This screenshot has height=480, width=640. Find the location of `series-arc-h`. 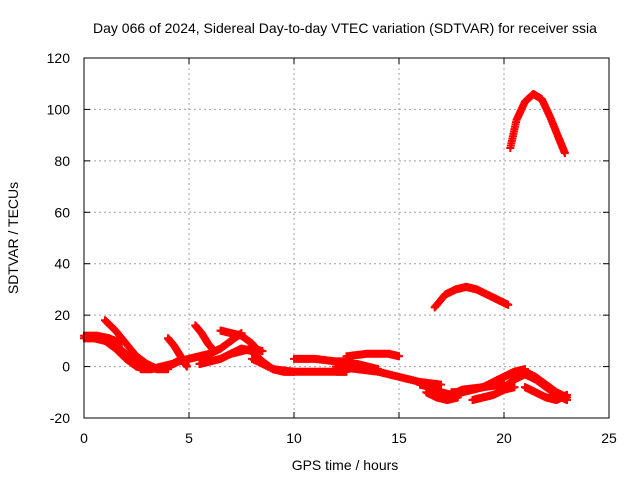

series-arc-h is located at coordinates (205, 338).